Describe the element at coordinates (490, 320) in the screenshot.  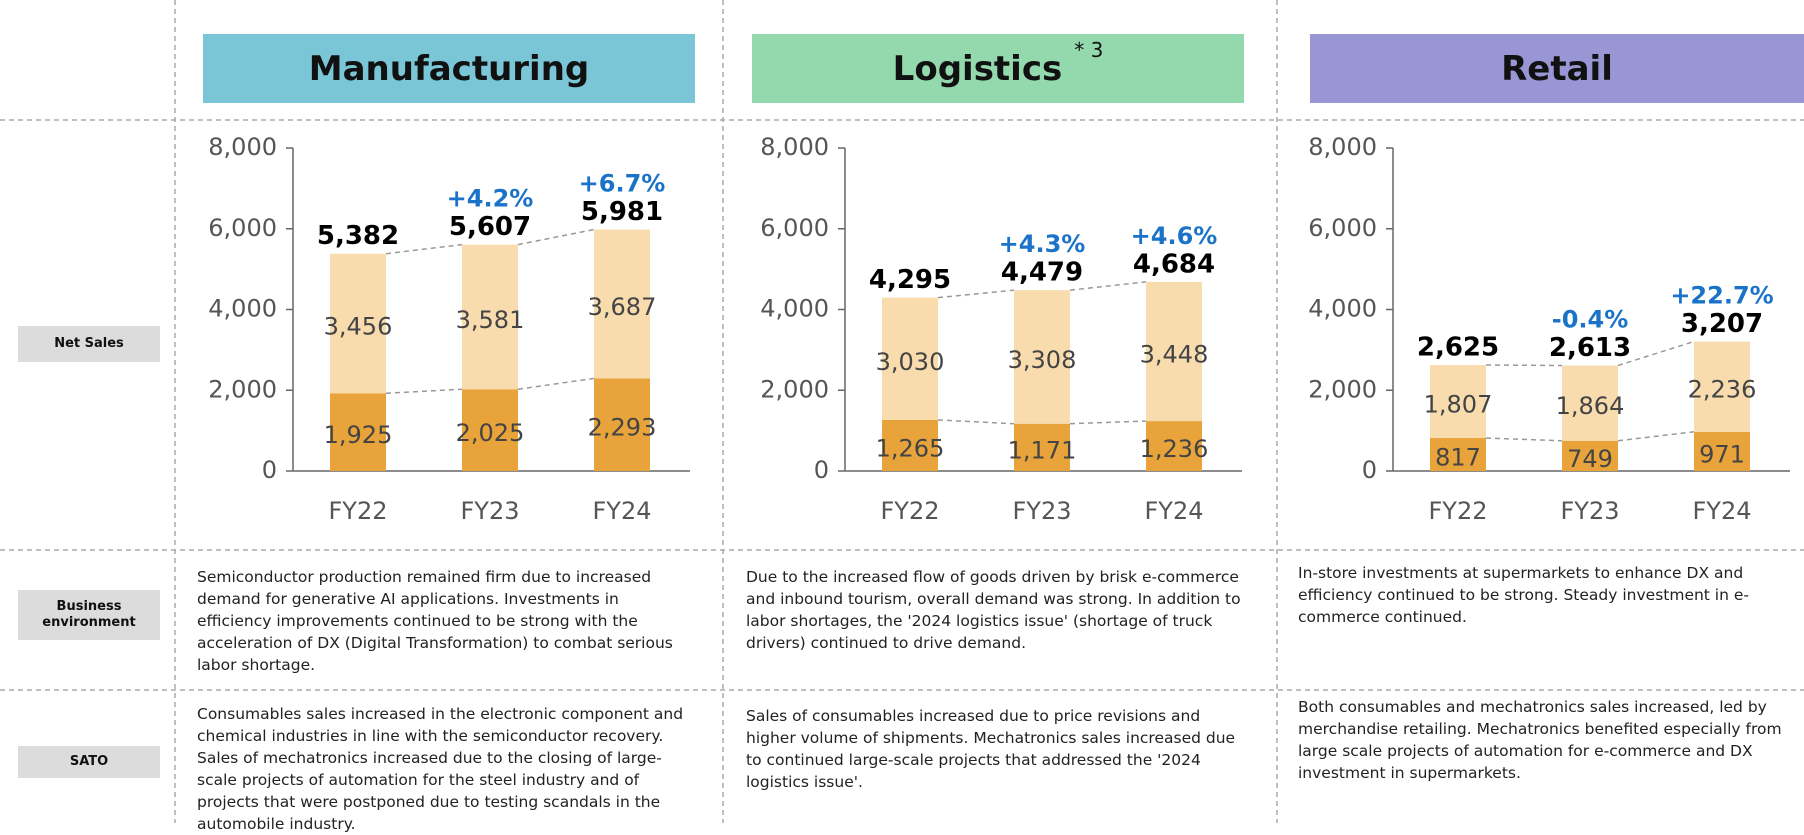
I see `segment-label: 3,581` at that location.